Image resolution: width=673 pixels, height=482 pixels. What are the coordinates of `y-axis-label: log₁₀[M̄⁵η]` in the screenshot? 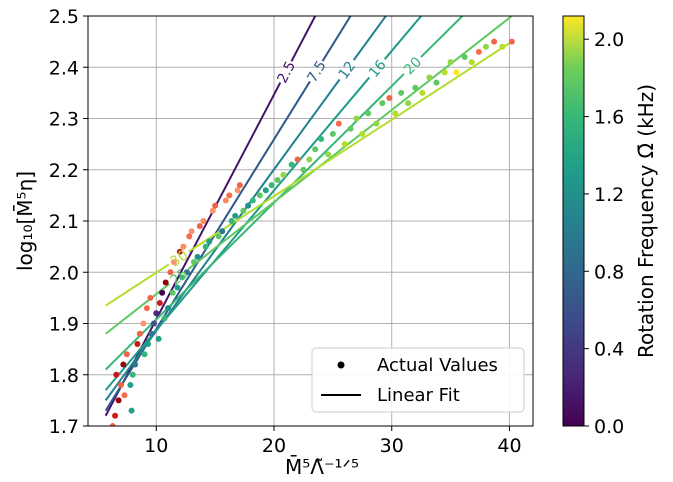 It's located at (24, 221).